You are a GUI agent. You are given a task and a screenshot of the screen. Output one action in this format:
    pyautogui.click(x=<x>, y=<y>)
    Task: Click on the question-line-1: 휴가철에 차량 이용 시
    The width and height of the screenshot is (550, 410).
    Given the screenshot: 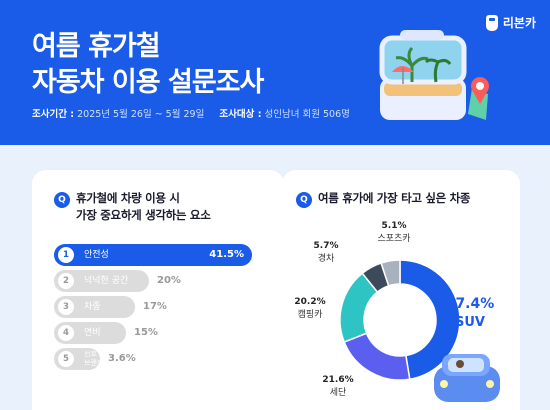 What is the action you would take?
    pyautogui.click(x=128, y=198)
    